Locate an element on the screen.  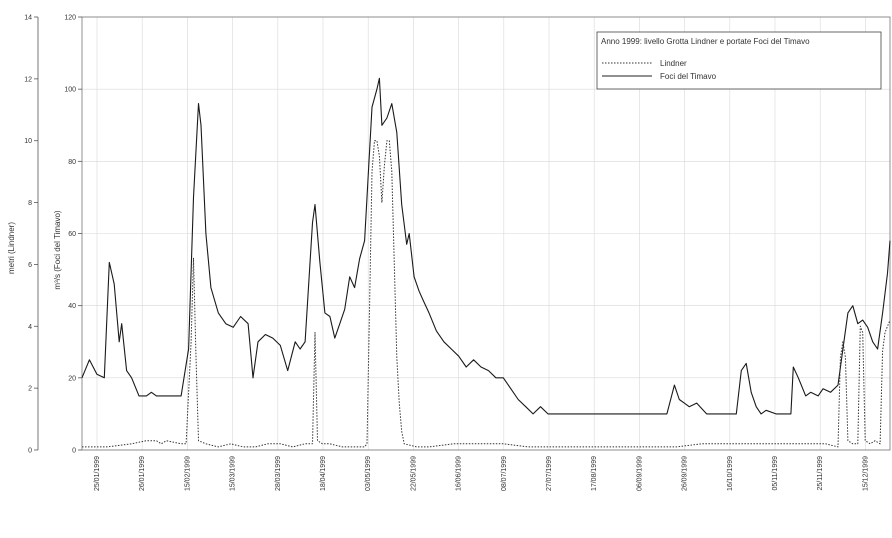
y-left-tick-label: 6 is located at coordinates (30, 265).